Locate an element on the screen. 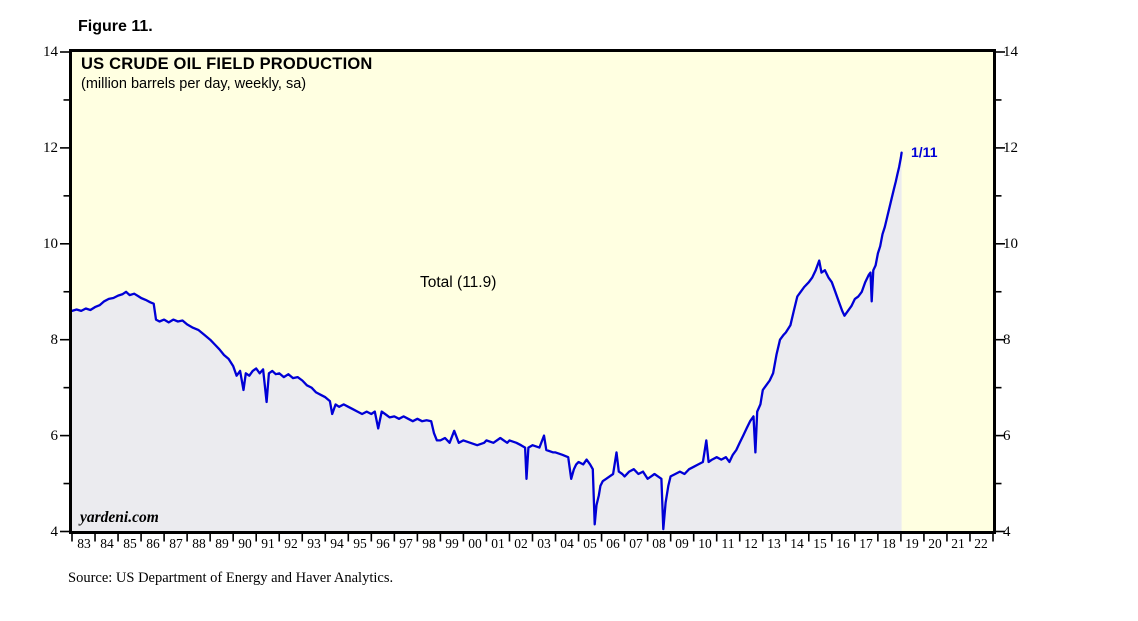 This screenshot has width=1138, height=621. x-axis-year-label: 14 is located at coordinates (797, 543).